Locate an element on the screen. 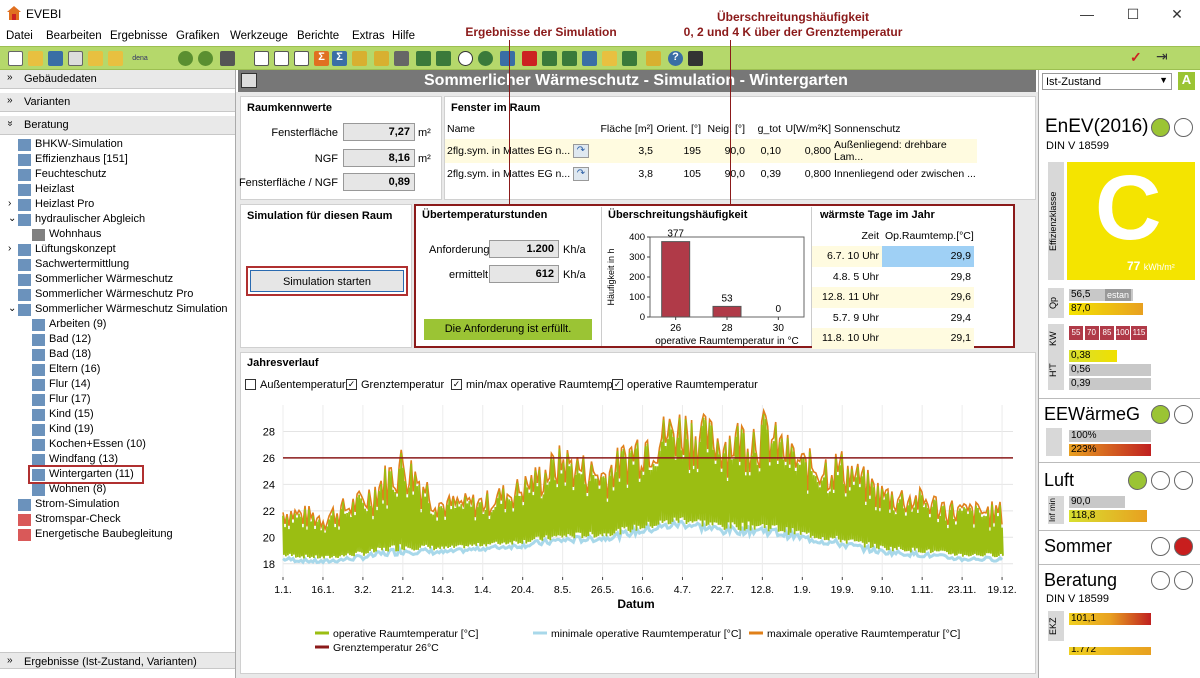 The width and height of the screenshot is (1200, 678). checkbox is located at coordinates (250, 384).